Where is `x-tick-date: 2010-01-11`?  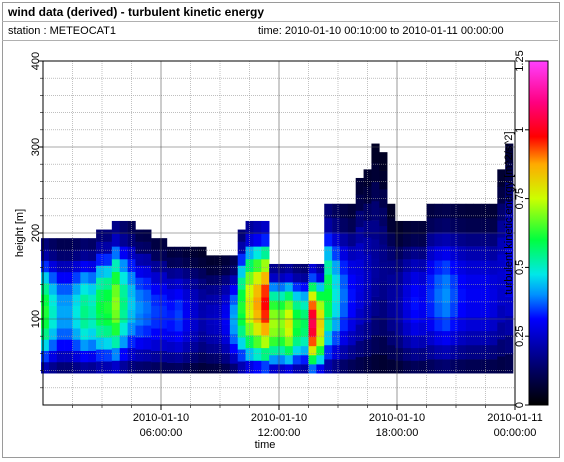 x-tick-date: 2010-01-11 is located at coordinates (514, 418).